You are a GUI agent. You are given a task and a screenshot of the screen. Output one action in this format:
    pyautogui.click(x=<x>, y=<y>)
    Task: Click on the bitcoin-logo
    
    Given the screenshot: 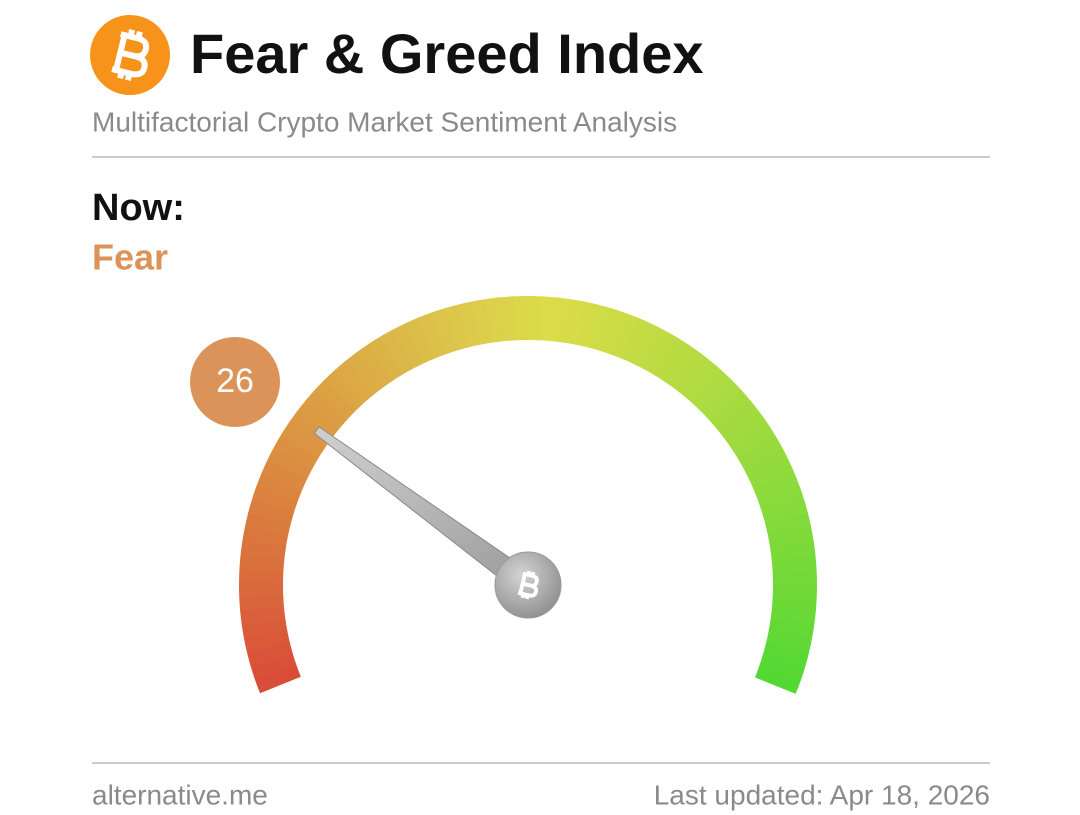 What is the action you would take?
    pyautogui.click(x=130, y=55)
    